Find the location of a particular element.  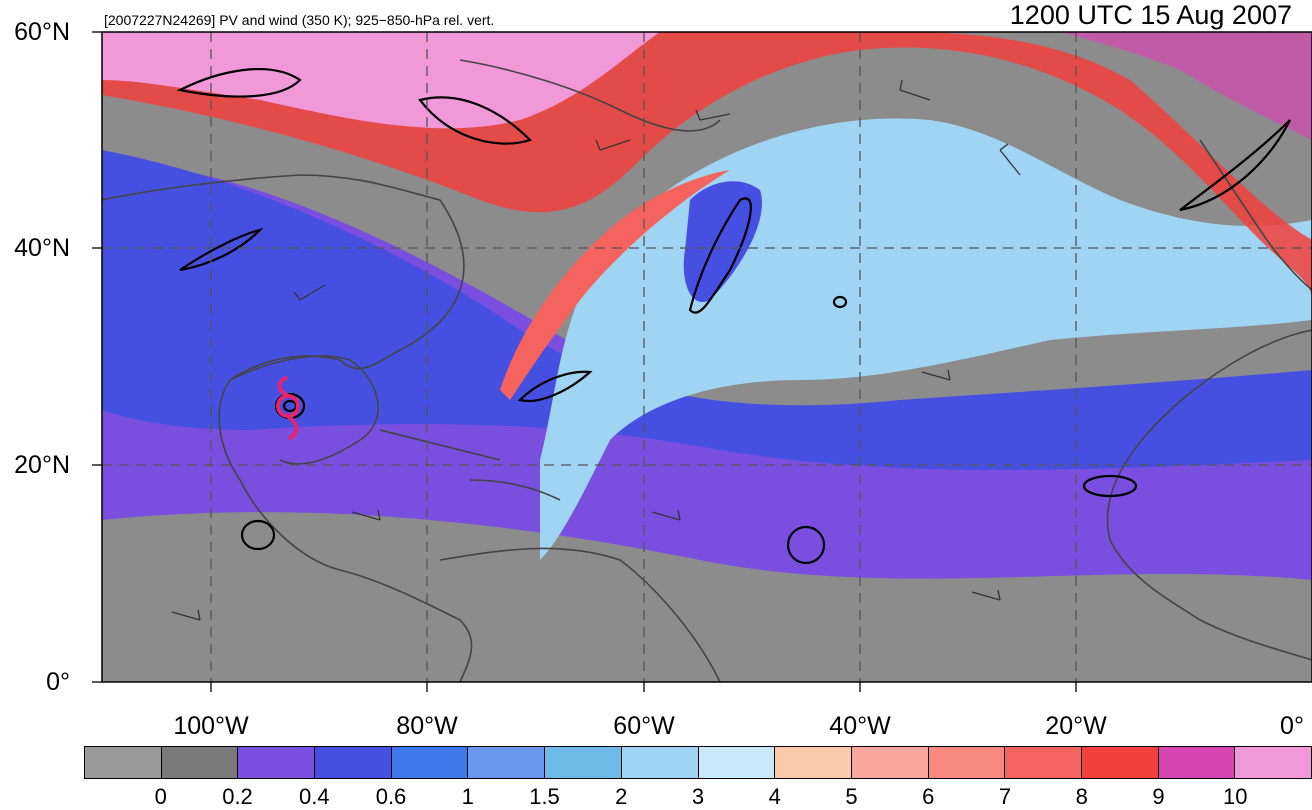

lon-label-100w: 100°W is located at coordinates (211, 726).